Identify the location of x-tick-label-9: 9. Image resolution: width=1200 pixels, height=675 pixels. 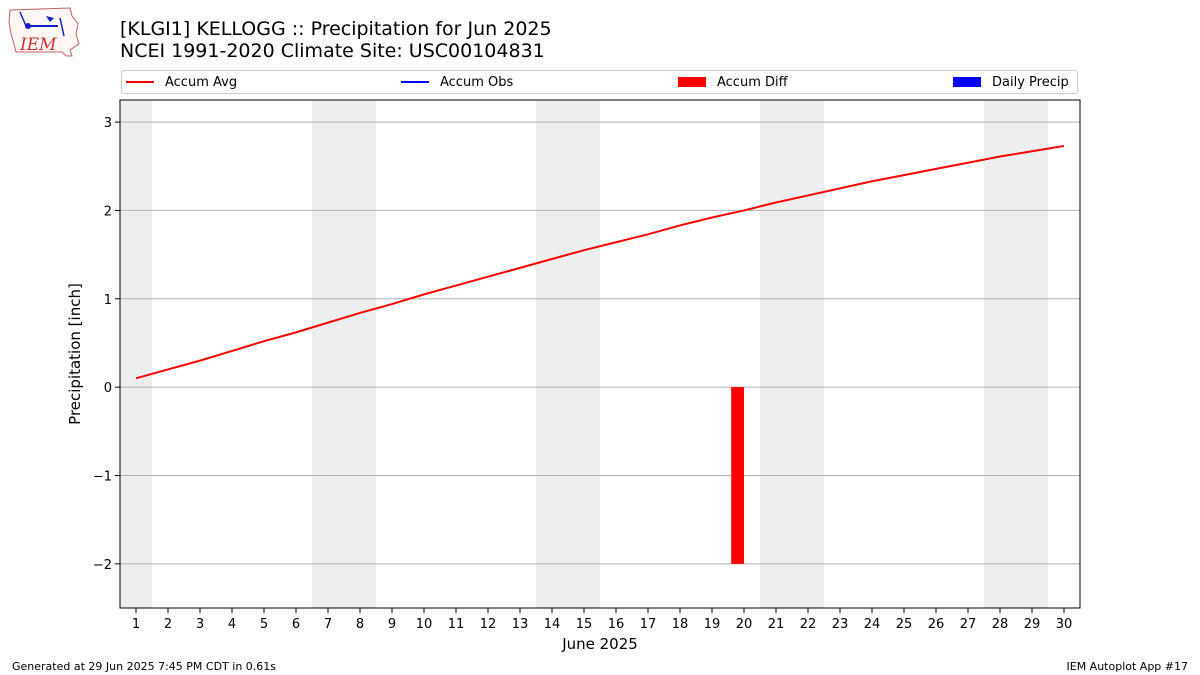
(392, 624).